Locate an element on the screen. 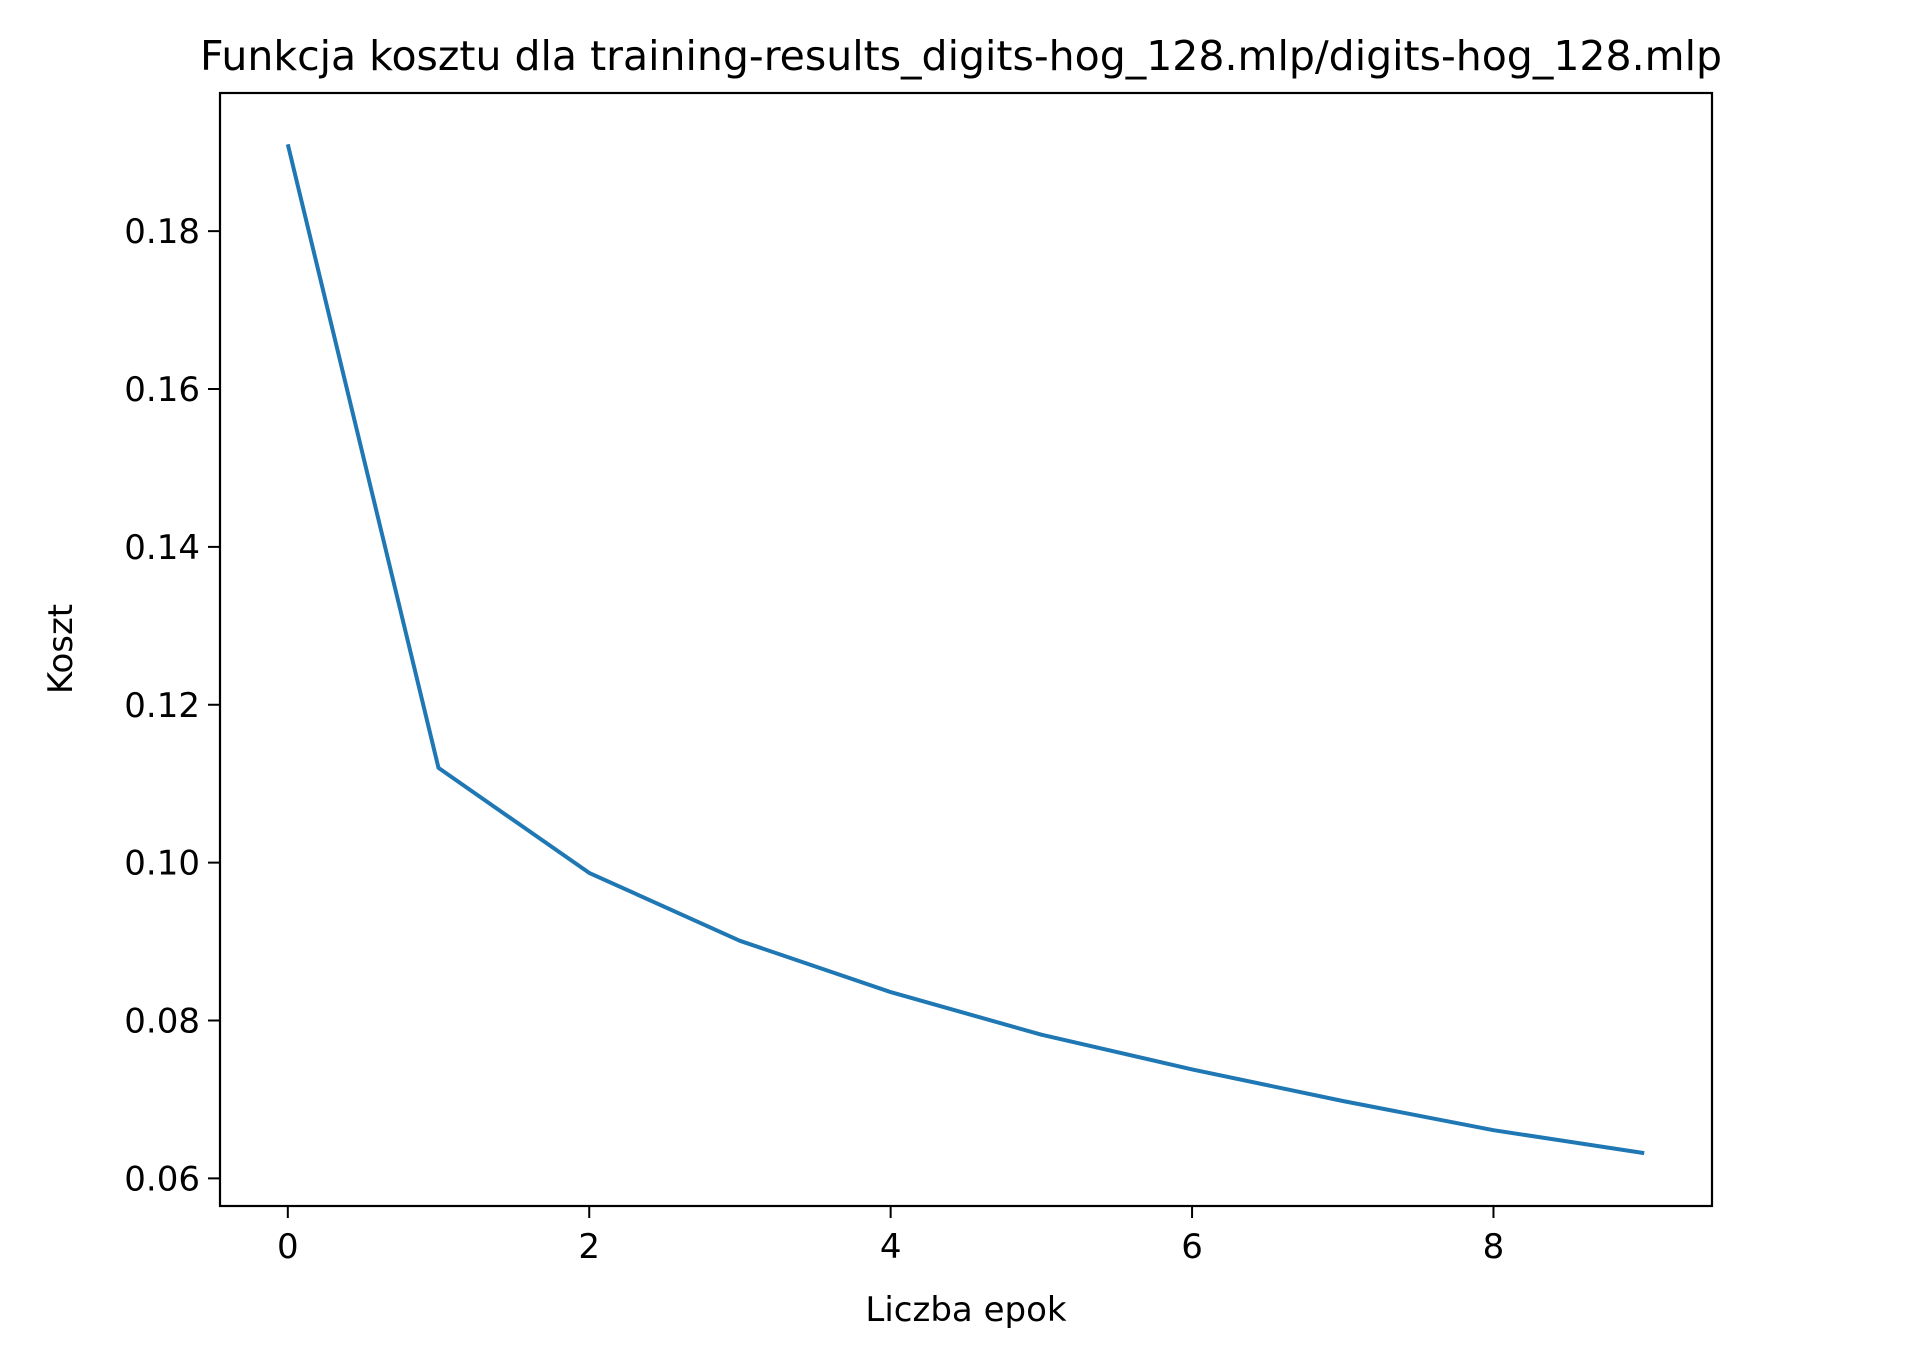 Image resolution: width=1923 pixels, height=1357 pixels. y-tick-label: 0.18 is located at coordinates (162, 232).